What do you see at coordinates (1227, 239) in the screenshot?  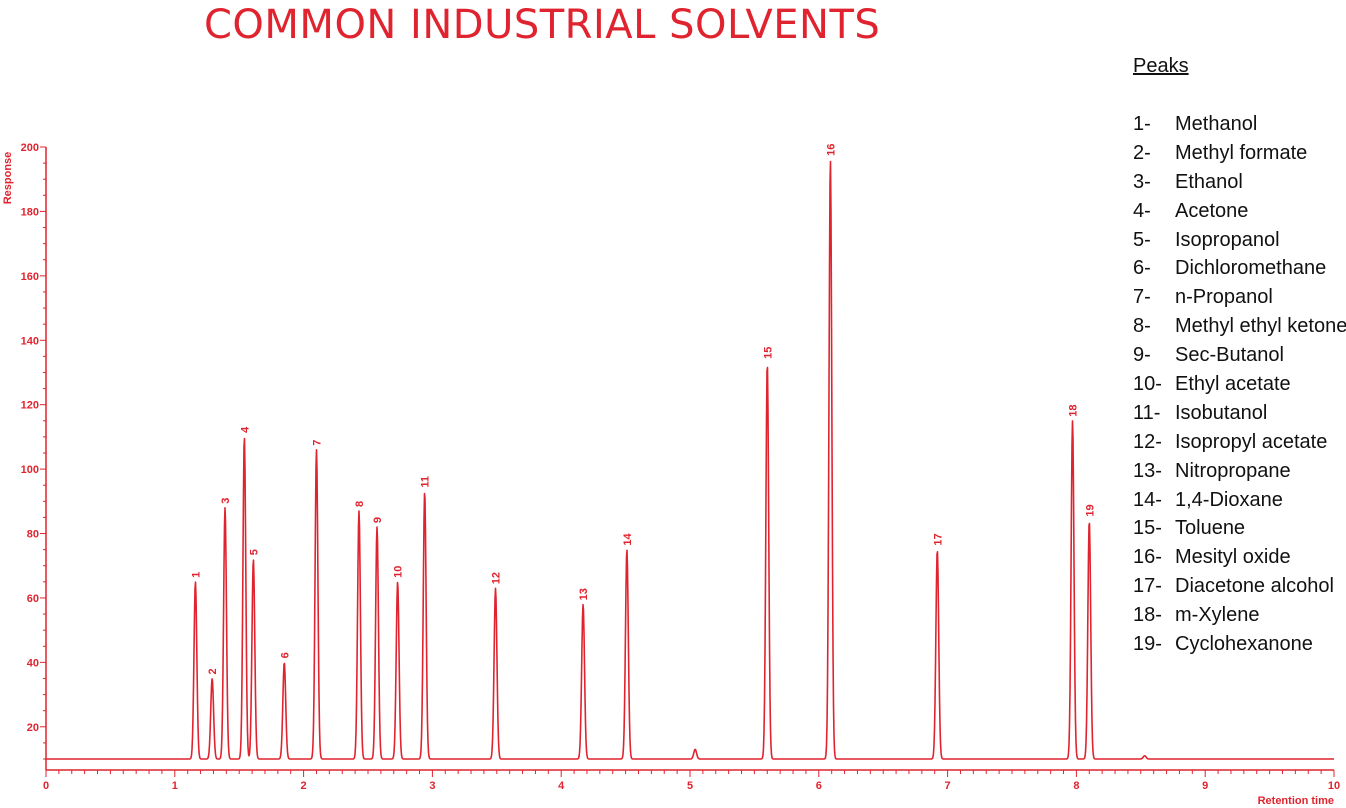 I see `legend-item-name: Isopropanol` at bounding box center [1227, 239].